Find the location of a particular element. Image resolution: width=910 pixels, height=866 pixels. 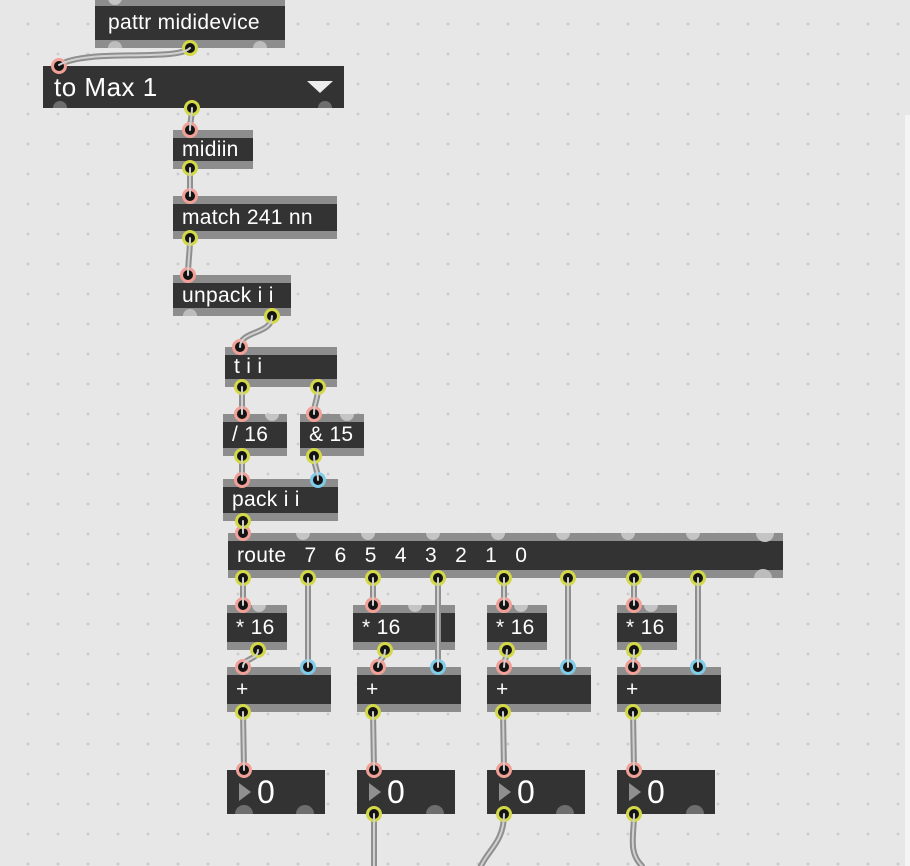

object-text: & 15 is located at coordinates (331, 434).